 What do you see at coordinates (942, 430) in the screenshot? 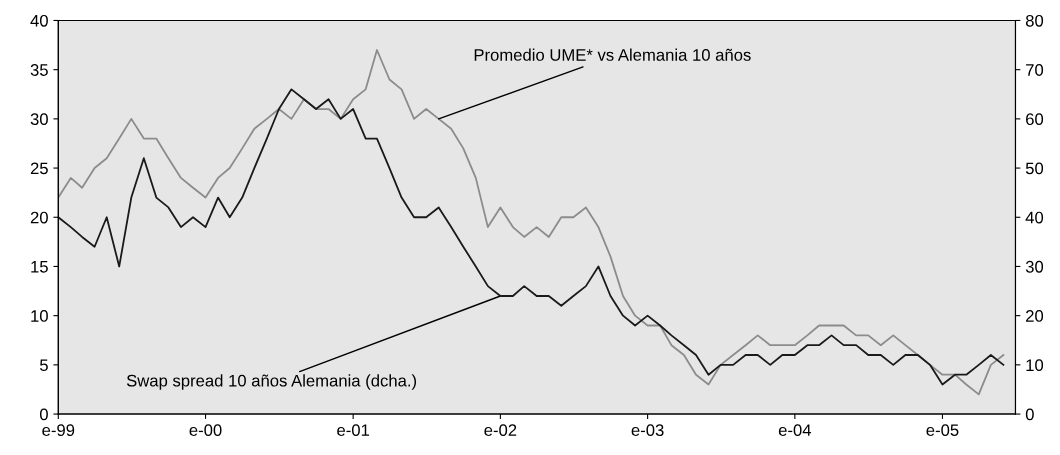
I see `x-tick-label: e-05` at bounding box center [942, 430].